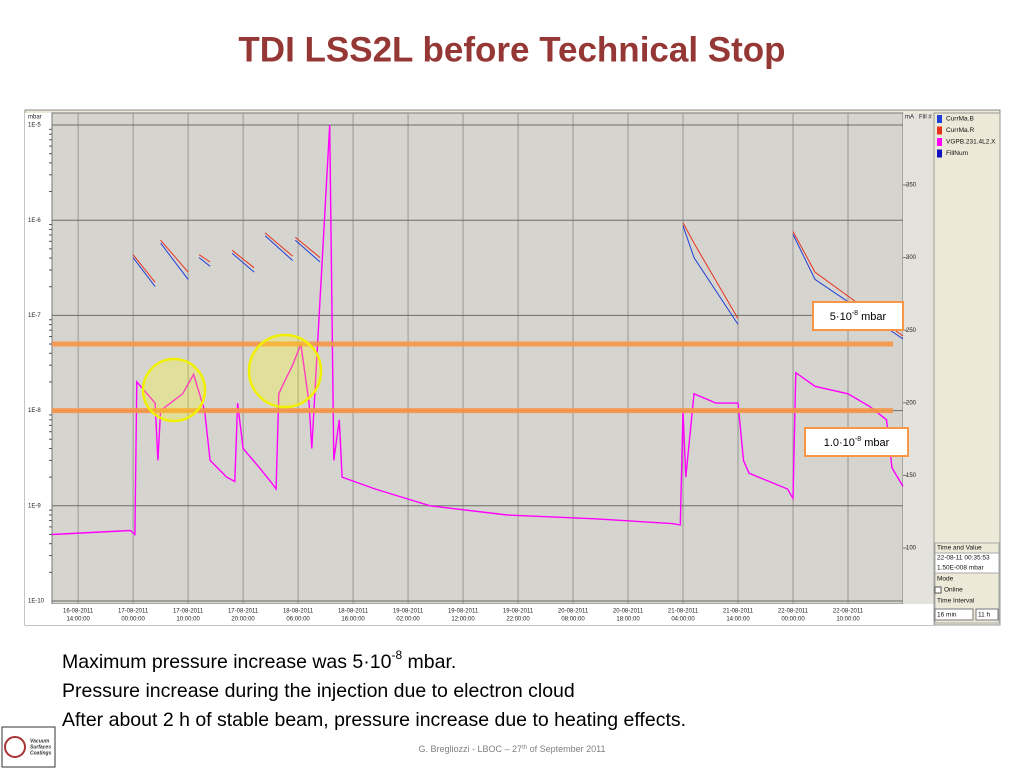 This screenshot has width=1024, height=773. Describe the element at coordinates (15, 747) in the screenshot. I see `logo-ring` at that location.